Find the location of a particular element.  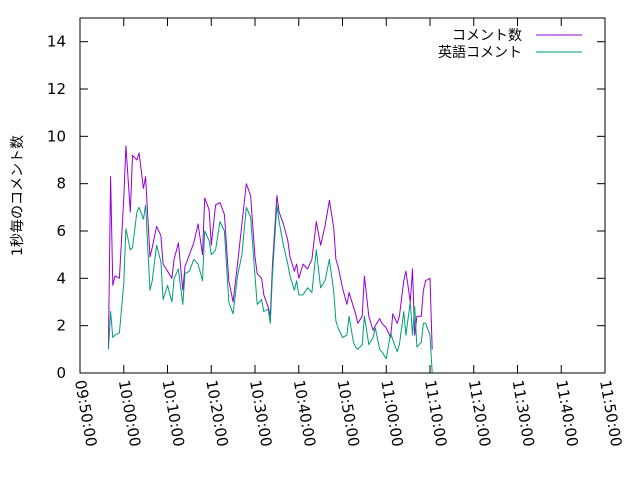

x-tick-label: 11:50:00 is located at coordinates (610, 413).